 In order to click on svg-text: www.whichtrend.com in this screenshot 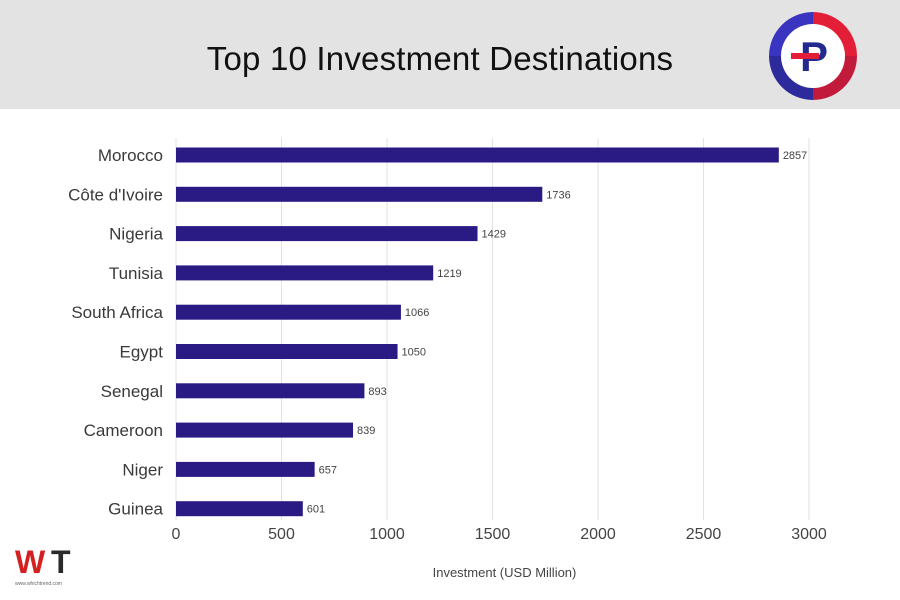, I will do `click(38, 584)`.